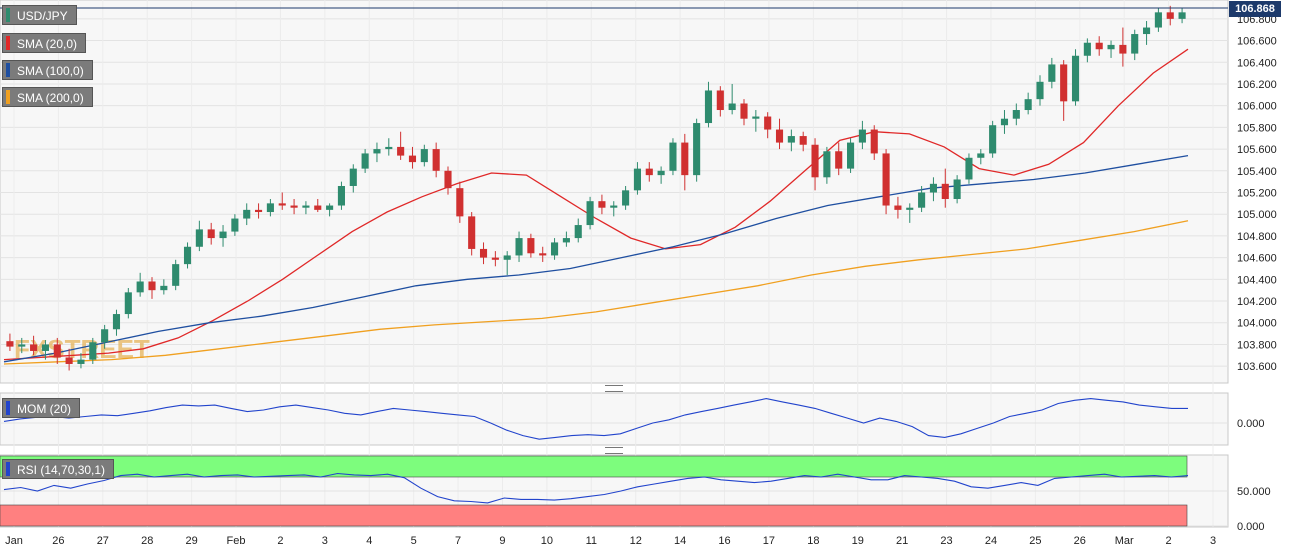  What do you see at coordinates (547, 541) in the screenshot?
I see `time-tick-label: 10` at bounding box center [547, 541].